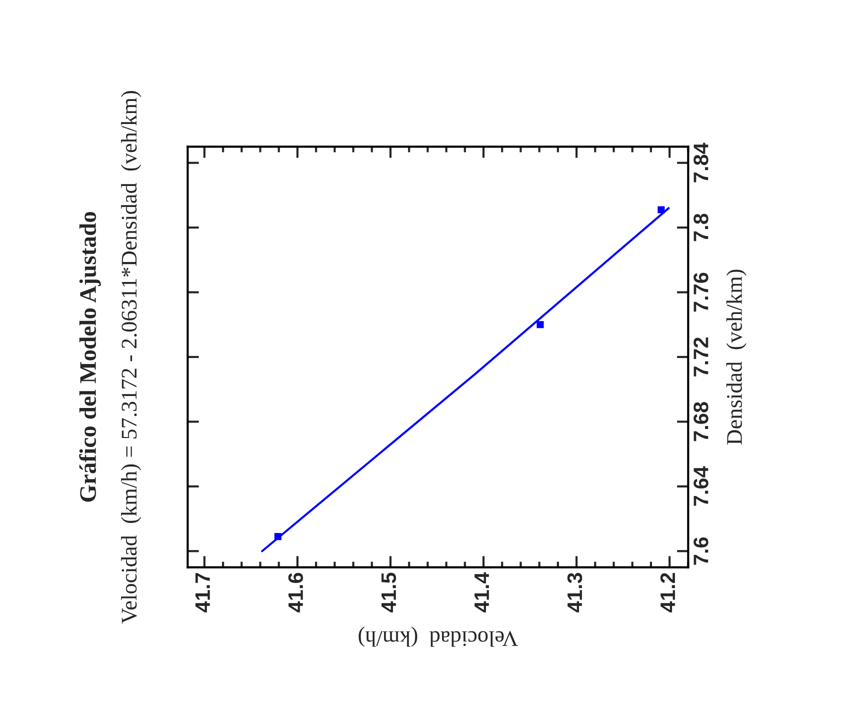 This screenshot has width=857, height=719. I want to click on y-tick-label: 7.6, so click(701, 551).